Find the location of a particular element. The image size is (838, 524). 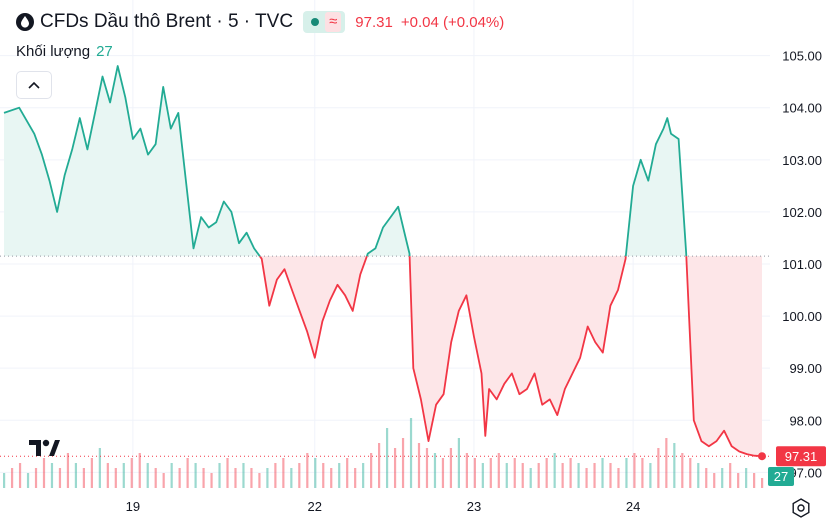

tradingview-logo-icon is located at coordinates (44, 448).